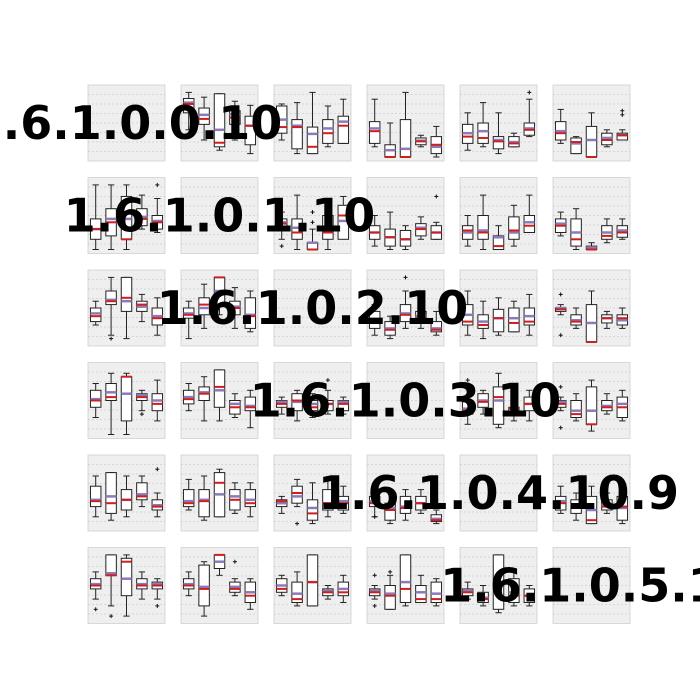 The image size is (700, 700). I want to click on panel-r0-c4, so click(498, 123).